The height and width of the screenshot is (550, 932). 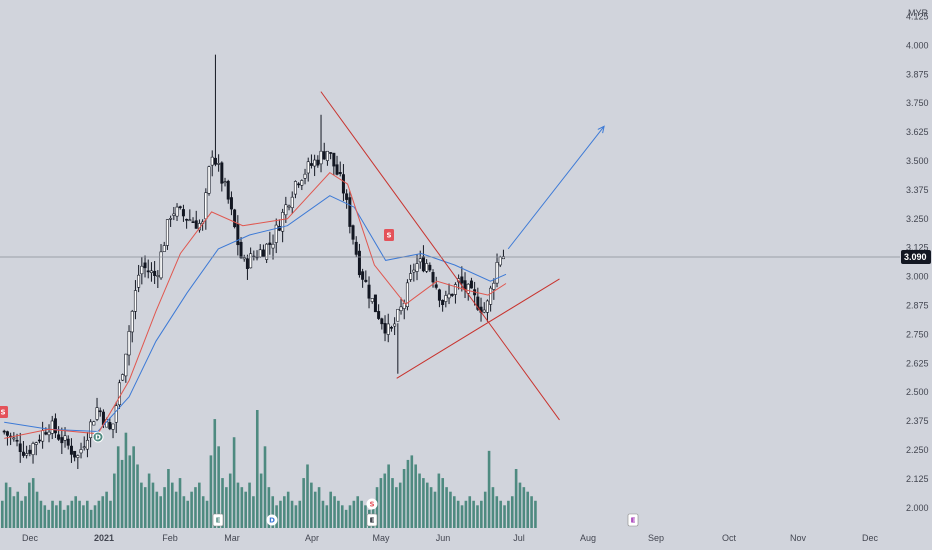 I want to click on x-tick-label: Apr, so click(x=312, y=538).